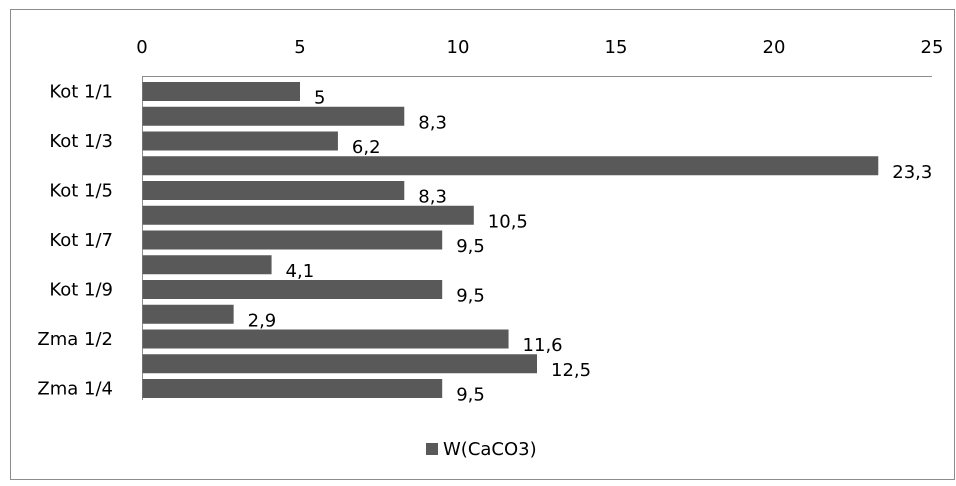  I want to click on bar-value-label: 12,5, so click(571, 370).